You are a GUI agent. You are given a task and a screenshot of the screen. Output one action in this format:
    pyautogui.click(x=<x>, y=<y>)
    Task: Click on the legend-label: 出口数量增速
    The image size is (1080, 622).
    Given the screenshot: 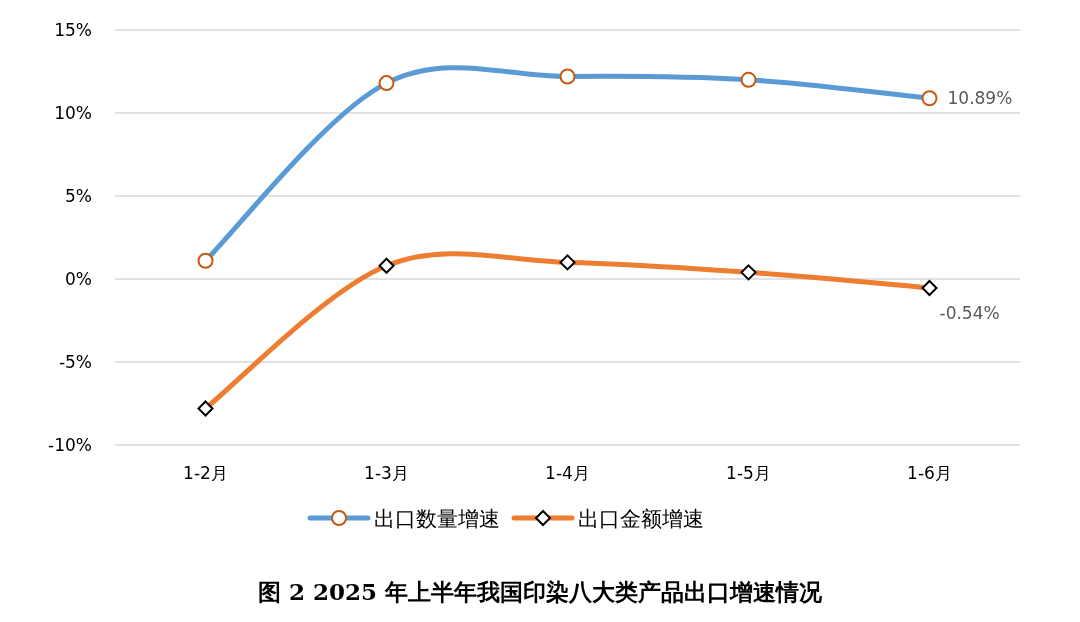 What is the action you would take?
    pyautogui.click(x=437, y=519)
    